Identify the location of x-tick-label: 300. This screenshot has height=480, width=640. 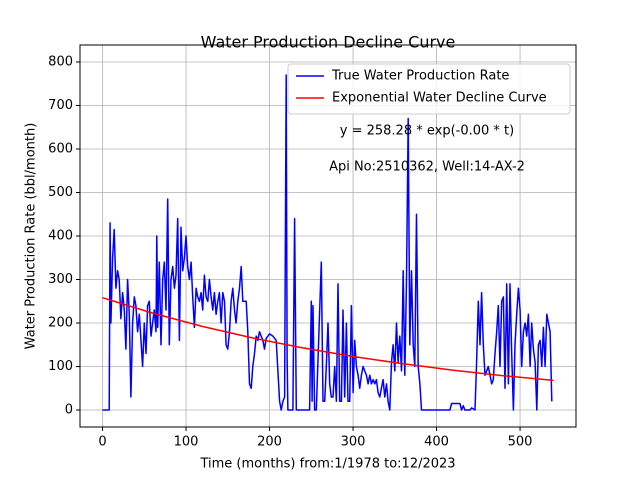
(353, 442).